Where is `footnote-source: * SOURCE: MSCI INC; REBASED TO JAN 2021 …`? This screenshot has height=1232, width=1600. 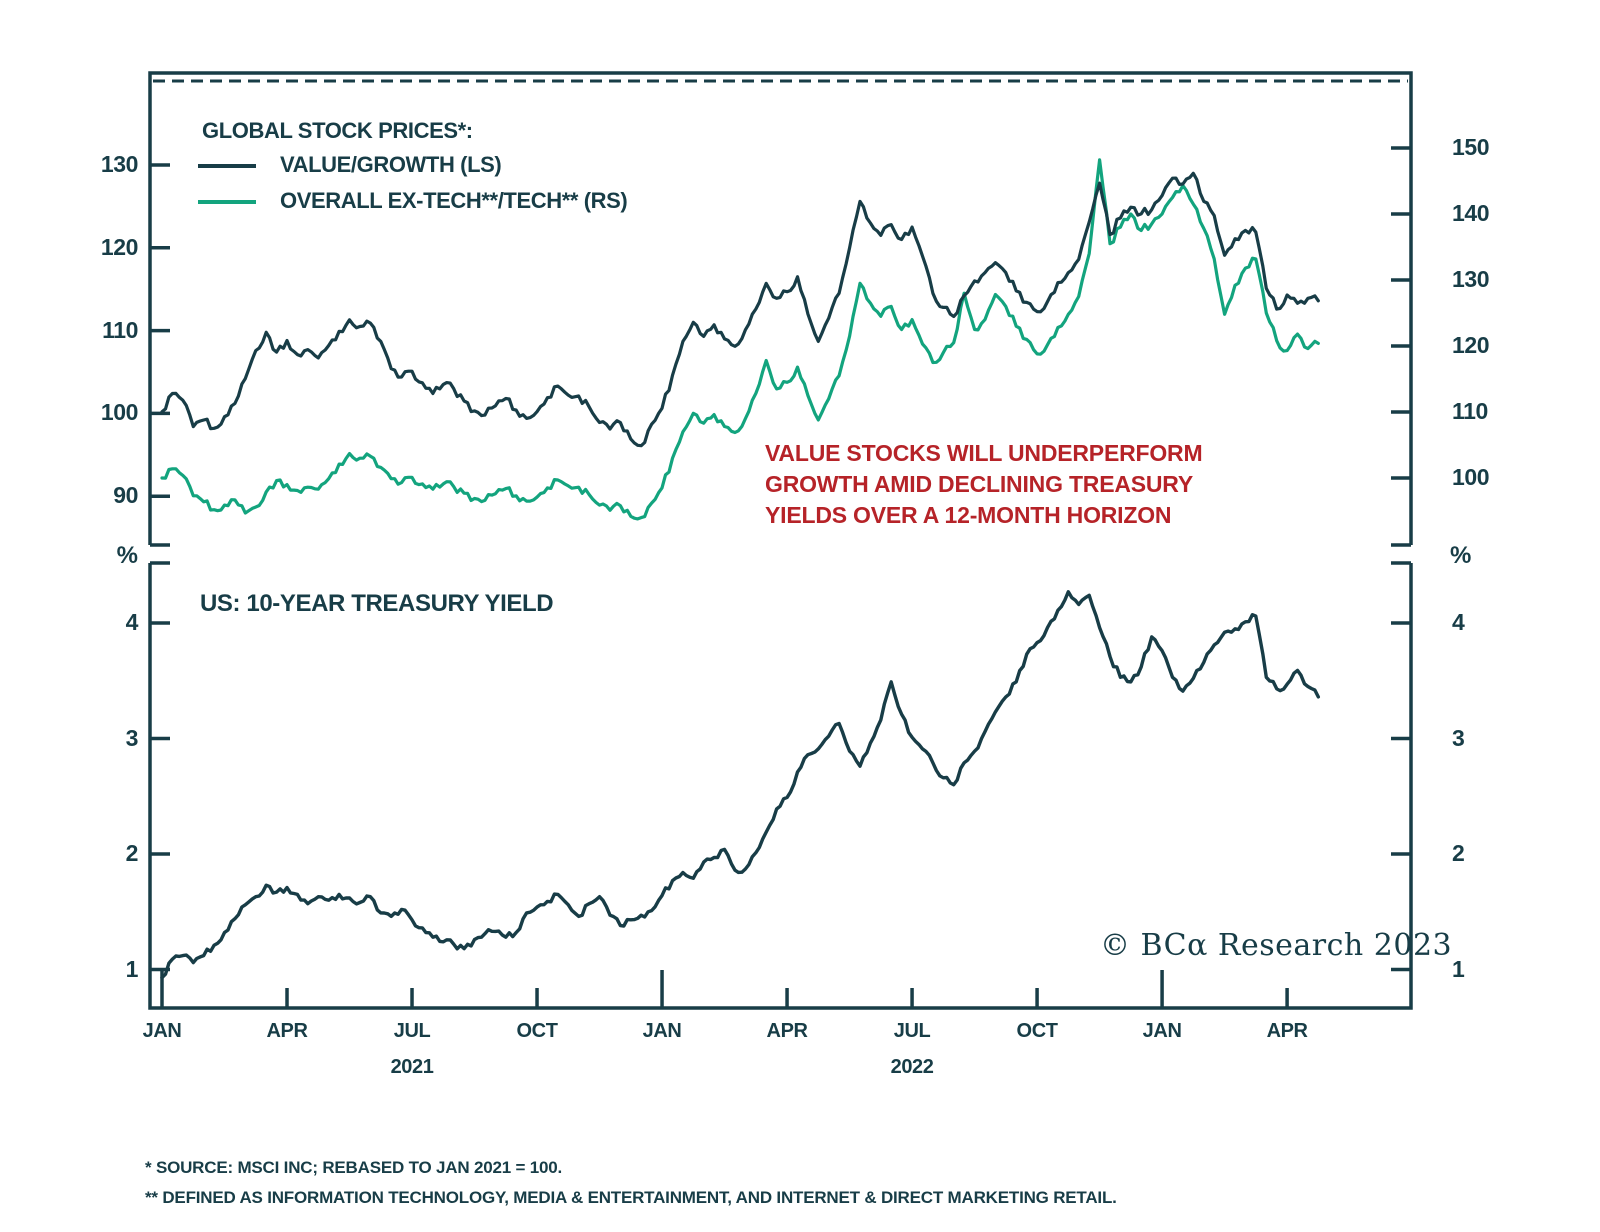
footnote-source: * SOURCE: MSCI INC; REBASED TO JAN 2021 … is located at coordinates (354, 1167).